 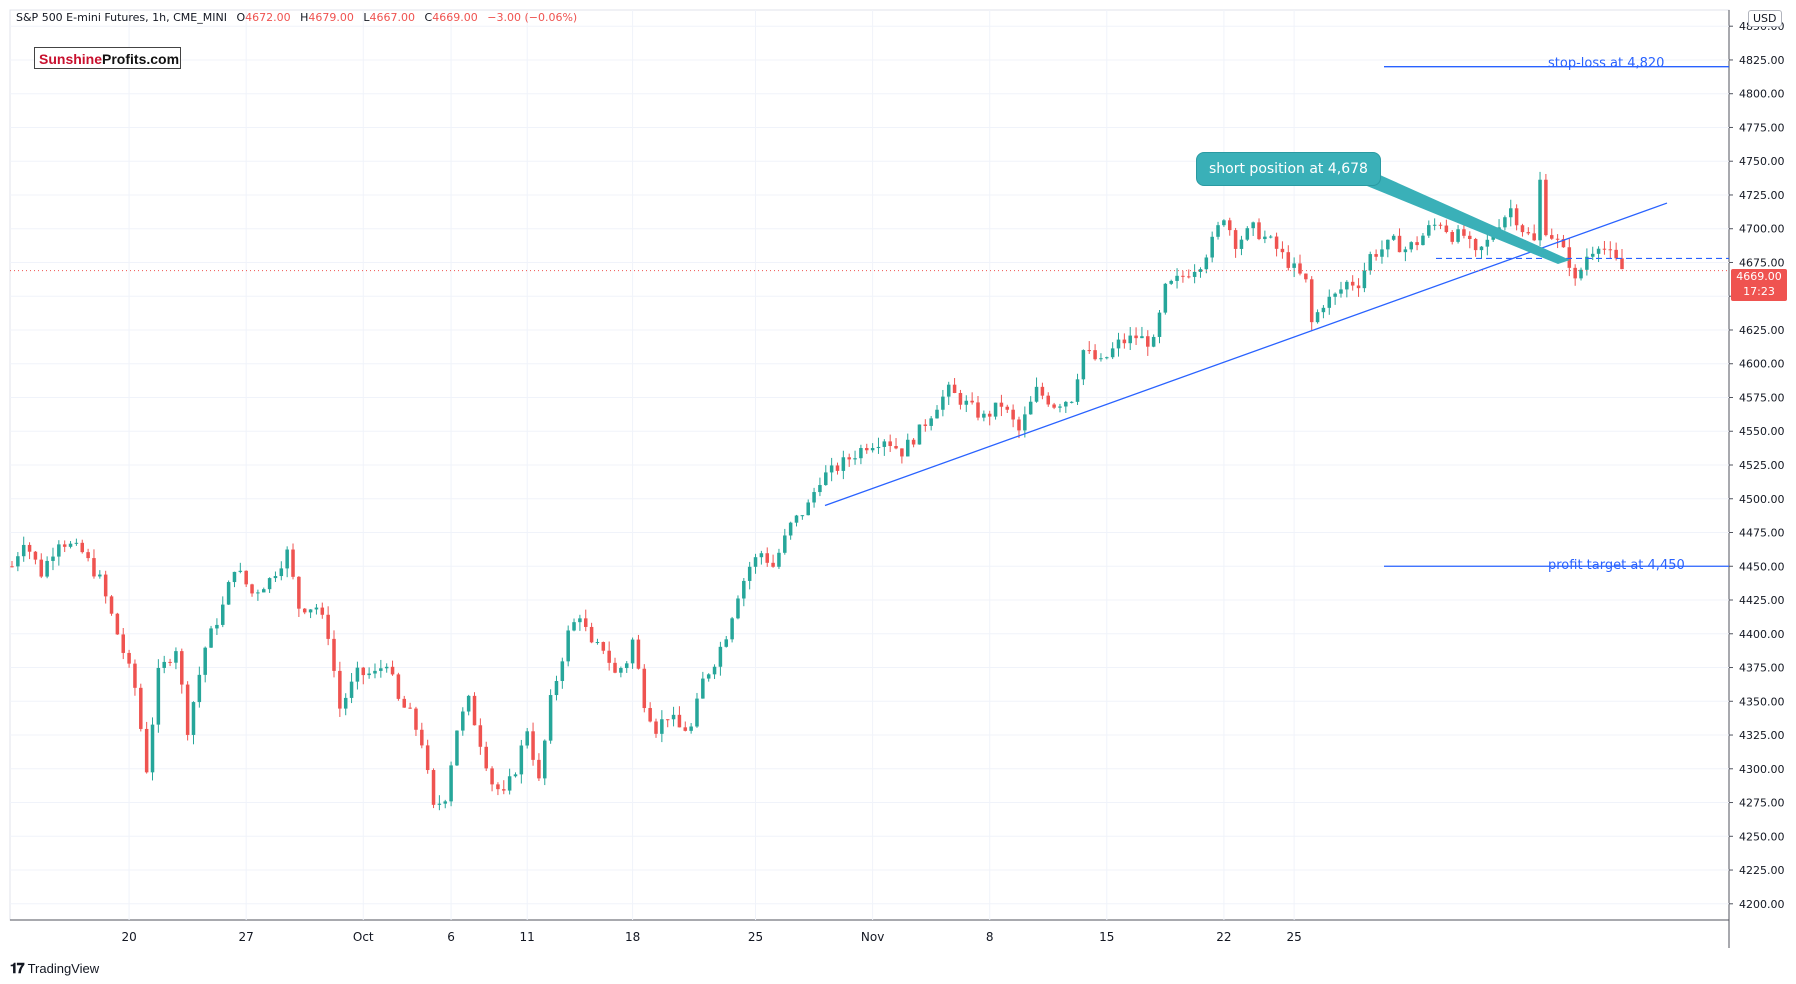 I want to click on y-tick-label: 4450.00, so click(x=1762, y=566).